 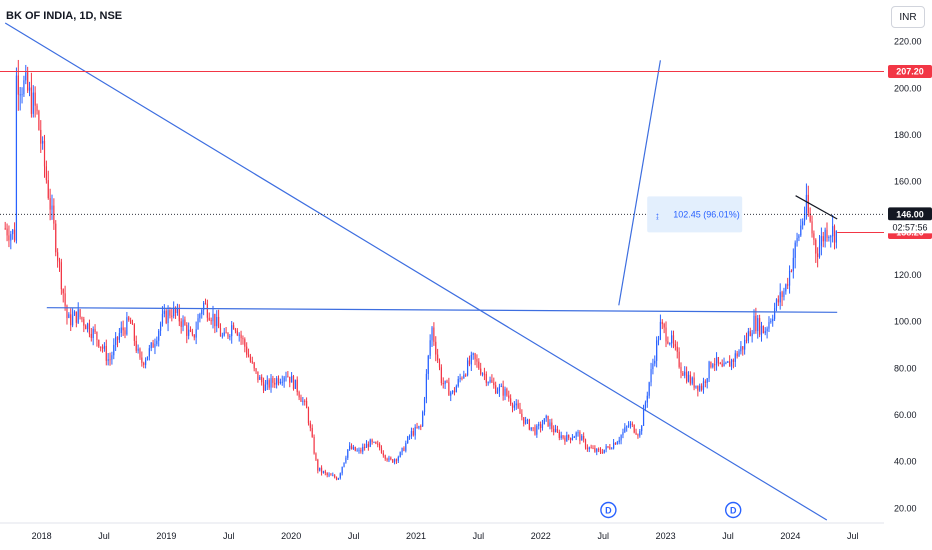 I want to click on dividend-marker, so click(x=733, y=510).